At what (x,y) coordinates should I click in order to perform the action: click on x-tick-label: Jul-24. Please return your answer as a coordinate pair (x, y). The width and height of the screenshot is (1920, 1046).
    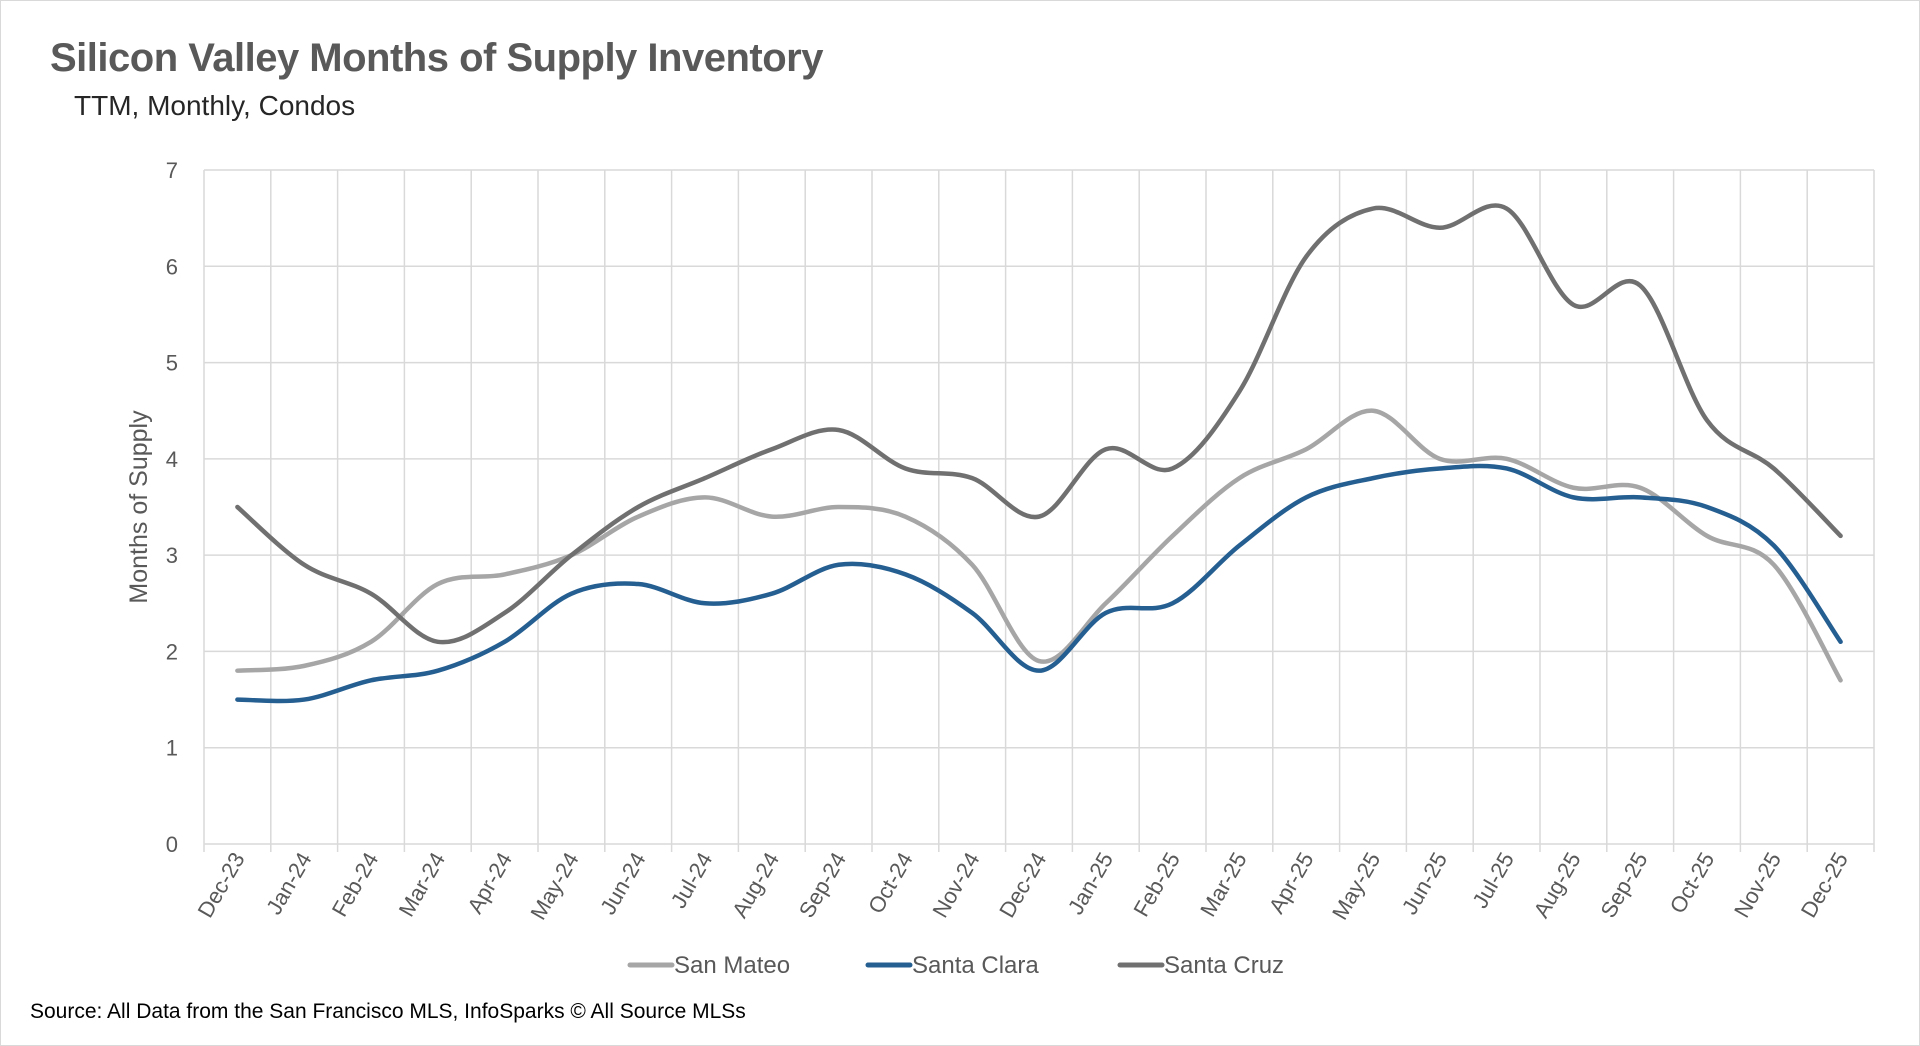
    Looking at the image, I should click on (692, 880).